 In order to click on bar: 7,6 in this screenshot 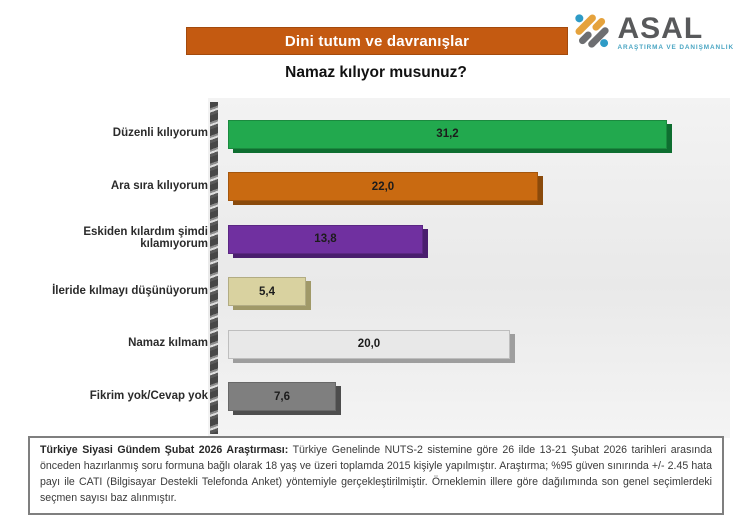, I will do `click(282, 397)`.